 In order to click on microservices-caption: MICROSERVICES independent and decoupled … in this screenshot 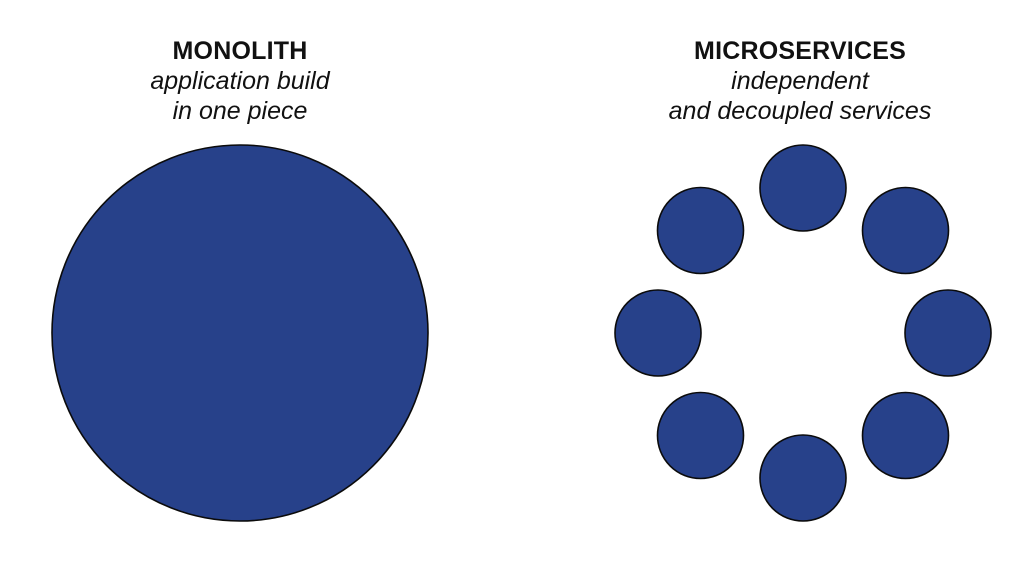, I will do `click(800, 81)`.